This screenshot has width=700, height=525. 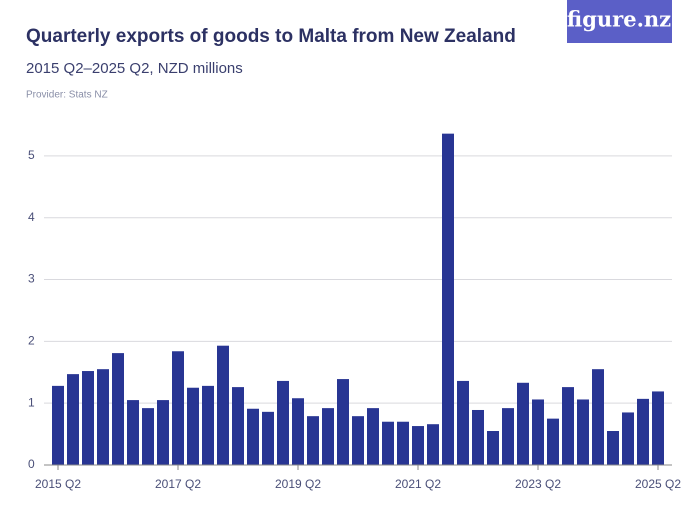 I want to click on logo: figure.nz, so click(x=619, y=19).